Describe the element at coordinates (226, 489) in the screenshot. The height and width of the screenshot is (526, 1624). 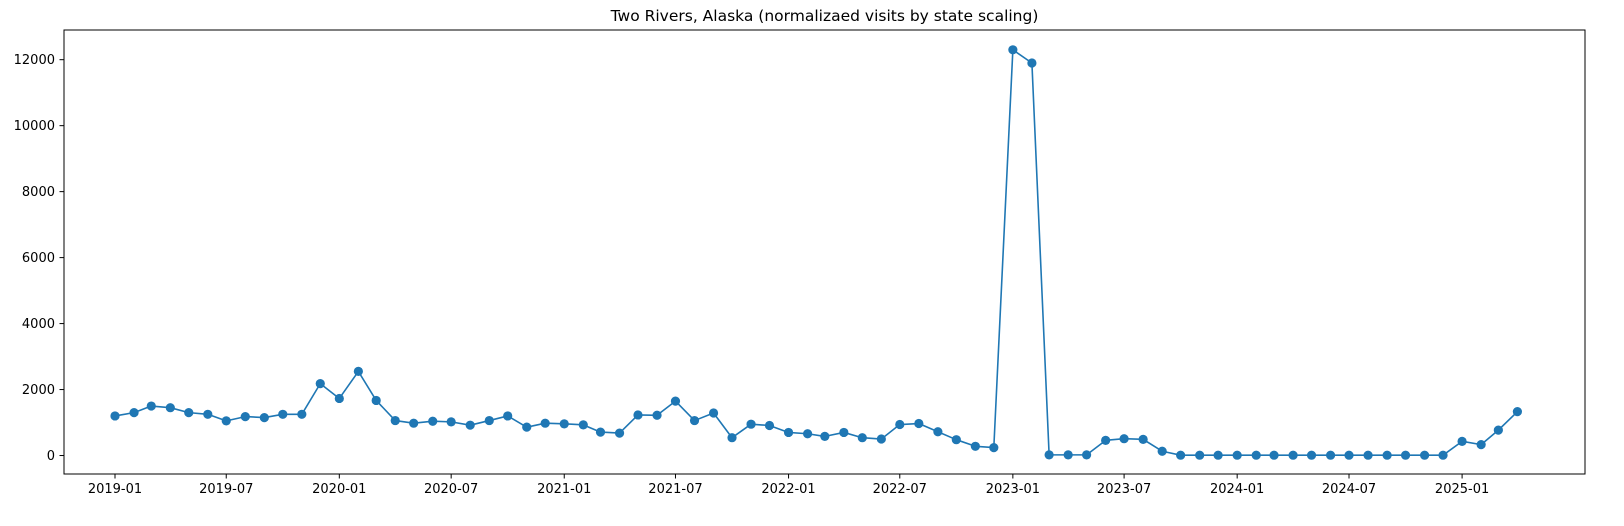
I see `x-tick-label: 2019-07` at that location.